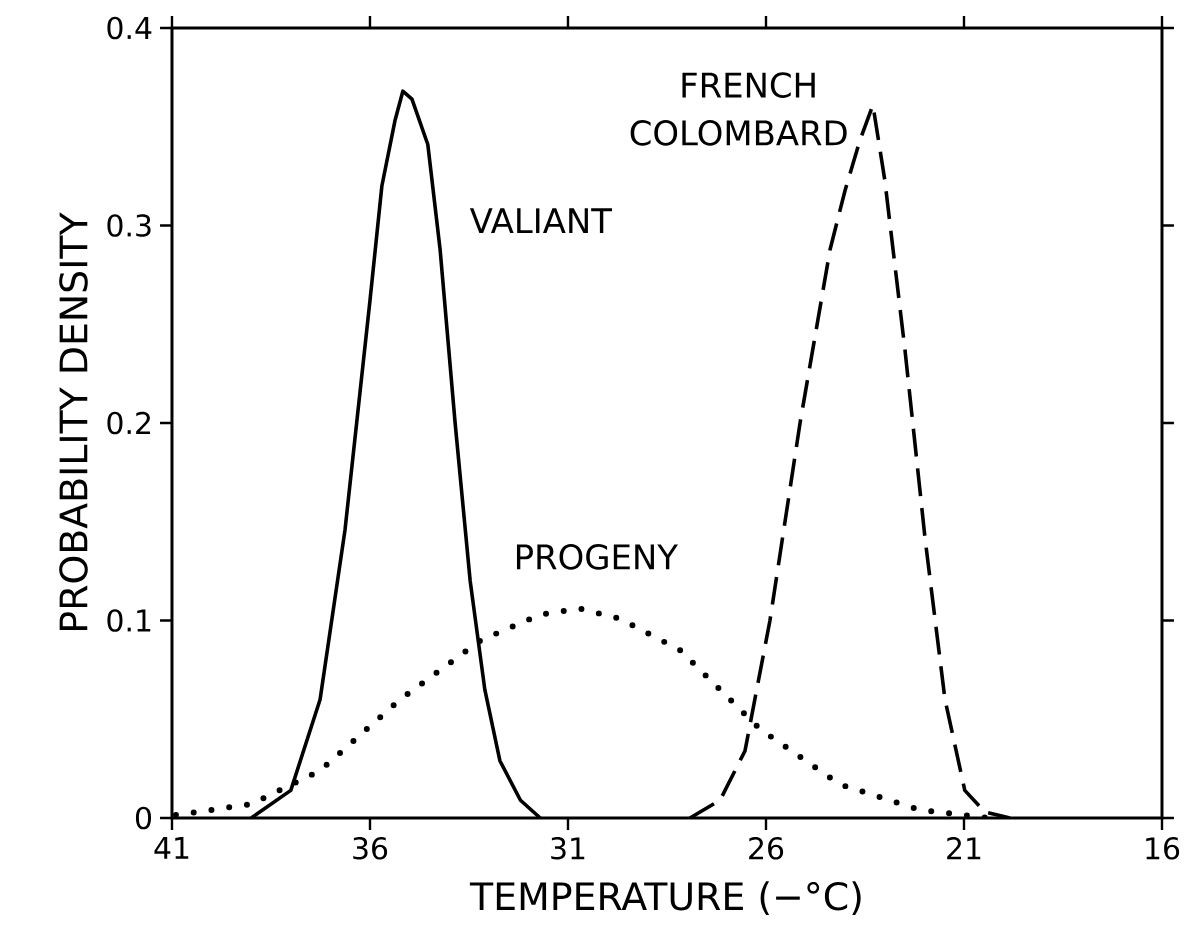  Describe the element at coordinates (597, 557) in the screenshot. I see `series-label: PROGENY` at that location.